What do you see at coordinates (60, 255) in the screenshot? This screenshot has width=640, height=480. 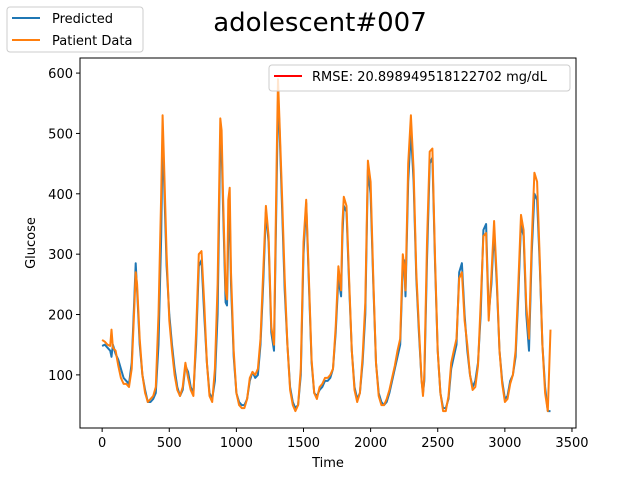 I see `y-tick-label: 300` at bounding box center [60, 255].